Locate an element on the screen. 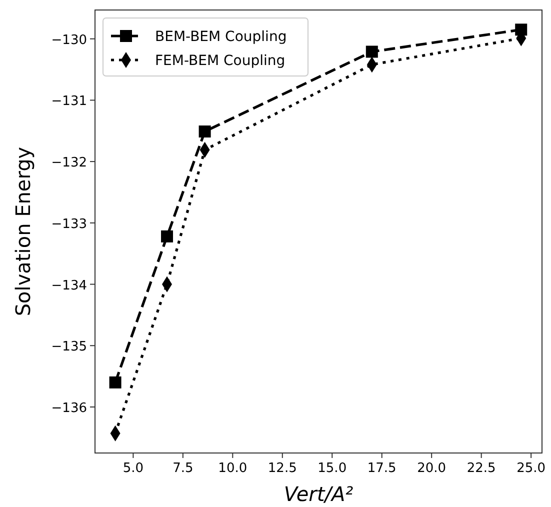 This screenshot has width=551, height=507. x-tick-label: 12.5 is located at coordinates (282, 468).